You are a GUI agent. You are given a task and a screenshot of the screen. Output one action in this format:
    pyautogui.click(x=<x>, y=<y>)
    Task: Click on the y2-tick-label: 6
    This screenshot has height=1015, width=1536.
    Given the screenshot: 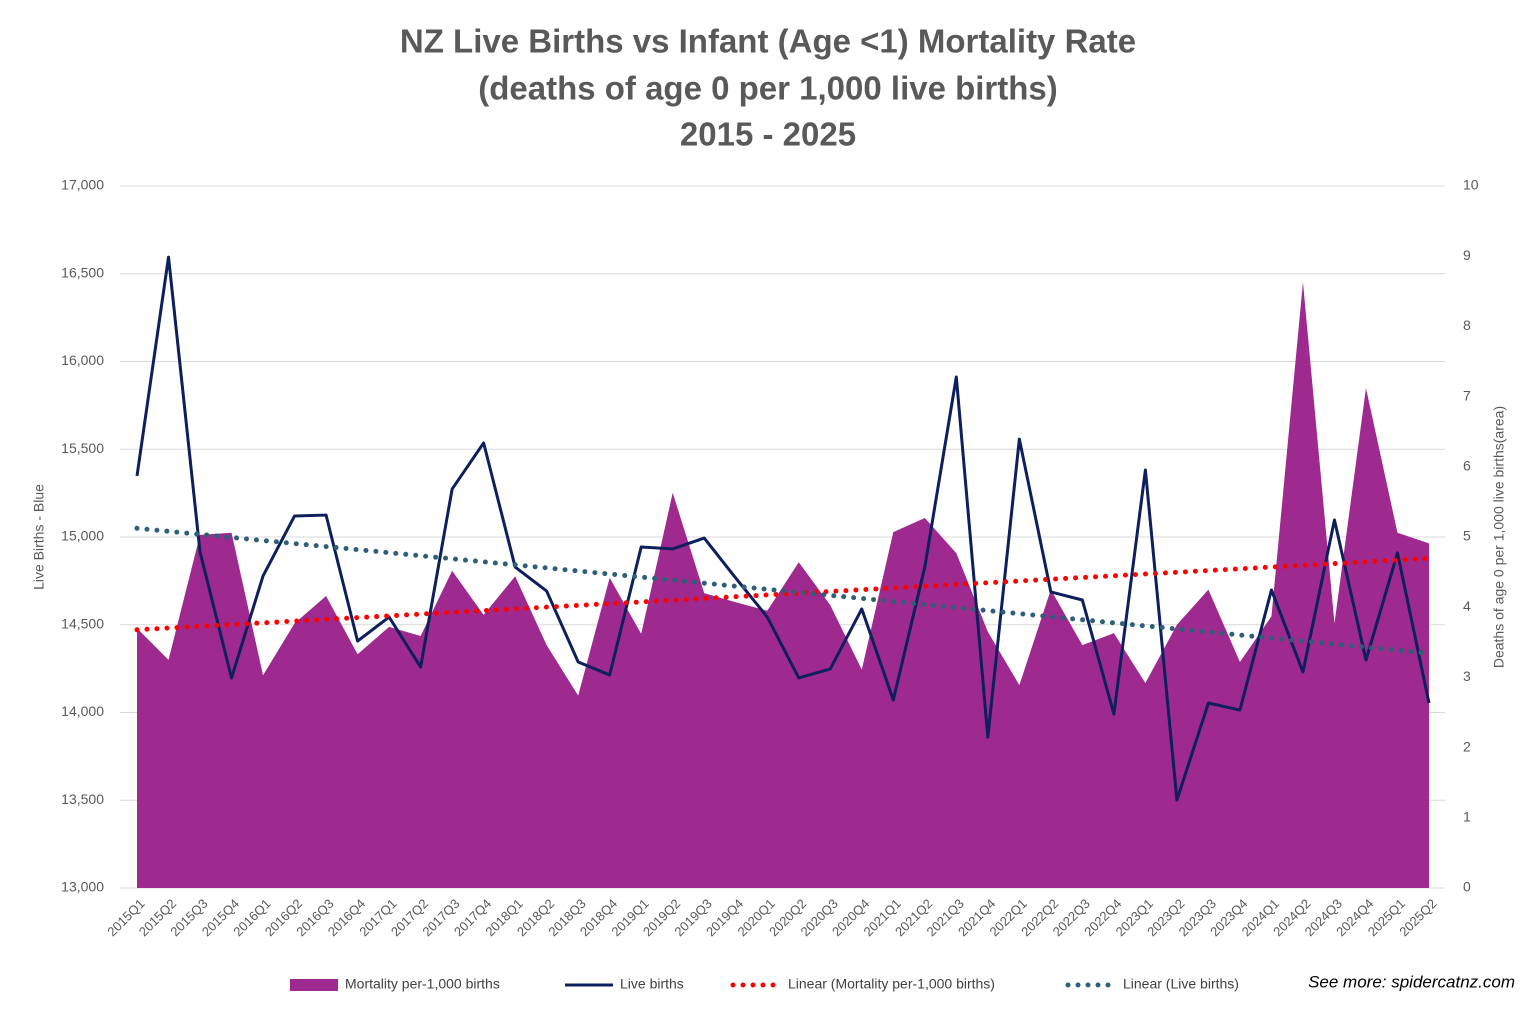 What is the action you would take?
    pyautogui.click(x=1467, y=466)
    